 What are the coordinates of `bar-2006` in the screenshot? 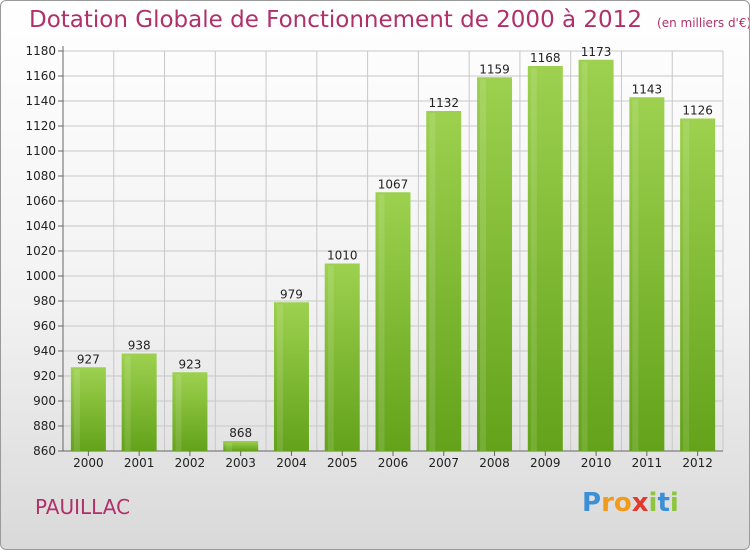 It's located at (393, 321).